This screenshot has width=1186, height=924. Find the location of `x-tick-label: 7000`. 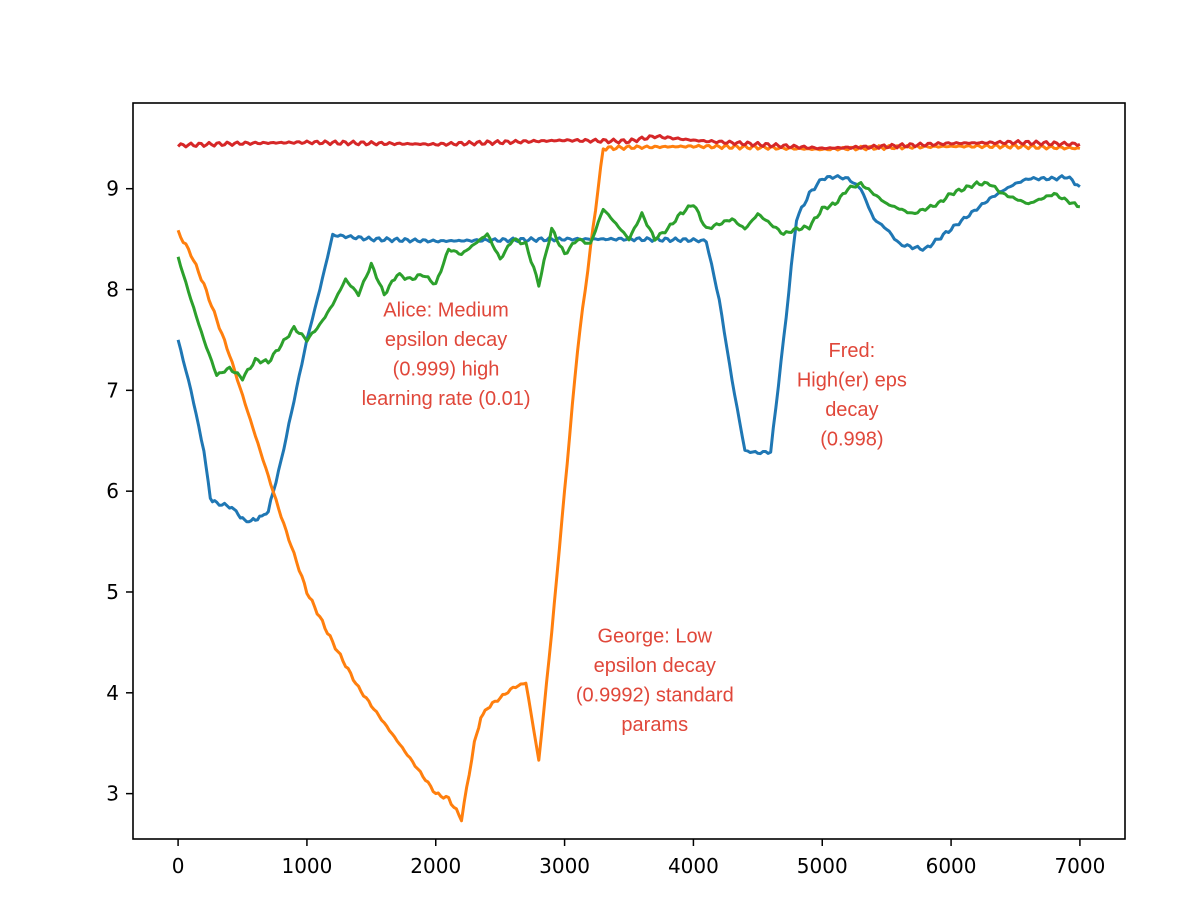

x-tick-label: 7000 is located at coordinates (1079, 866).